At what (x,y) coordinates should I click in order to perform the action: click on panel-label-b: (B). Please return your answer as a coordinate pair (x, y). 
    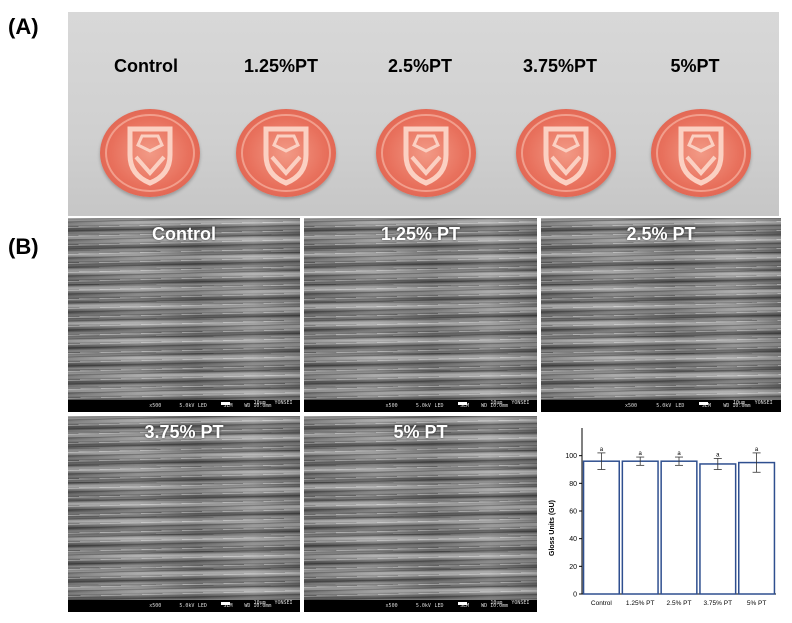
    Looking at the image, I should click on (23, 246).